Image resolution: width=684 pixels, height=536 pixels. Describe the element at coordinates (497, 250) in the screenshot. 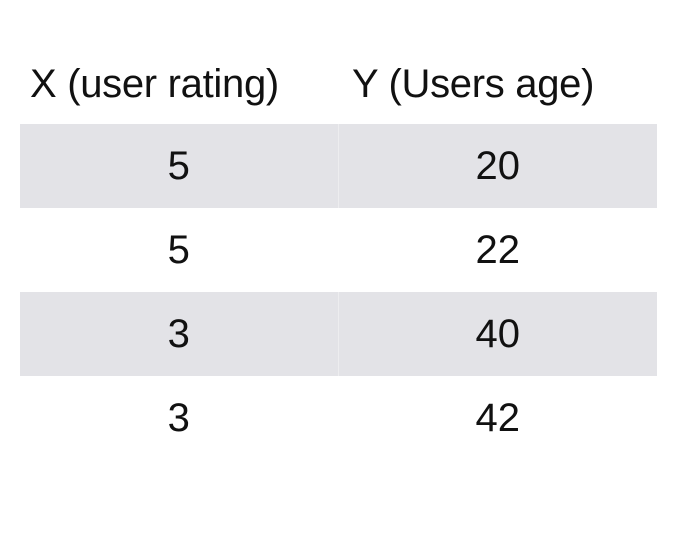

I see `cell-y: 22` at that location.